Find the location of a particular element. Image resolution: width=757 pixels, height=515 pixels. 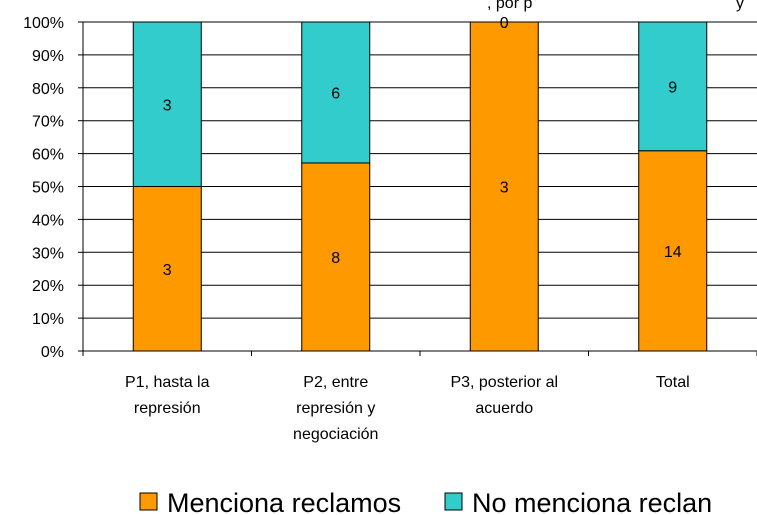

y-tick-label: 0% is located at coordinates (52, 352).